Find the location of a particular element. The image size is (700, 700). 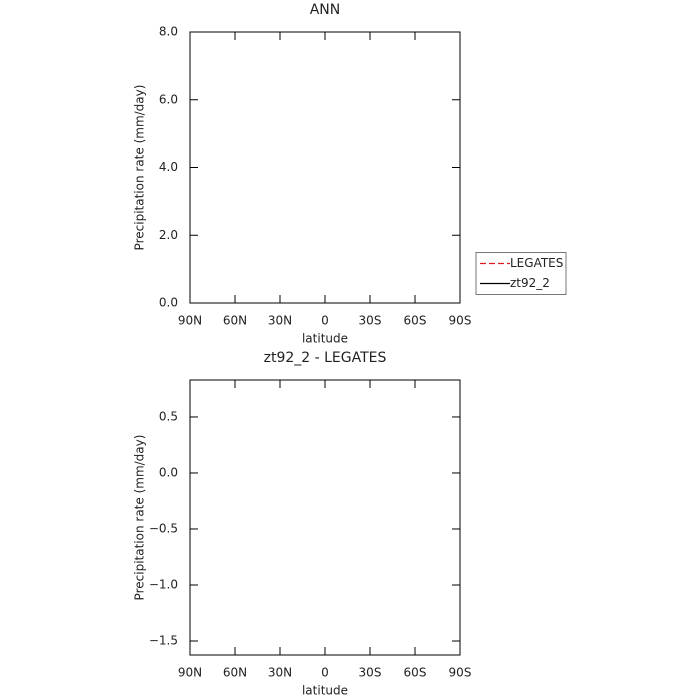

y-tick-label: −1.0 is located at coordinates (163, 584).